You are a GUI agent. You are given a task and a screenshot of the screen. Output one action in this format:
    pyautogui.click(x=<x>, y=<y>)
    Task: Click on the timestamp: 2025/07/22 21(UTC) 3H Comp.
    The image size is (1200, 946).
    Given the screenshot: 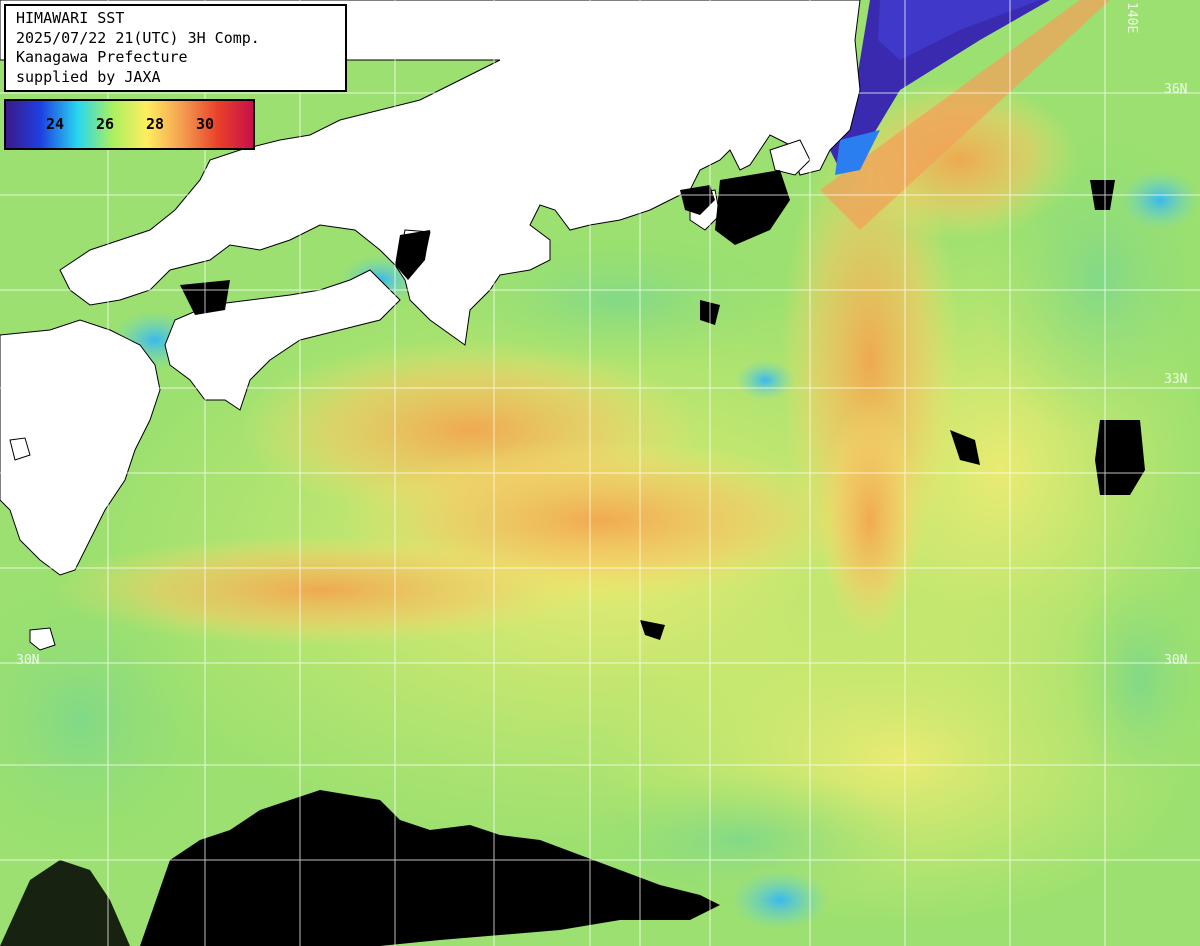 What is the action you would take?
    pyautogui.click(x=138, y=37)
    